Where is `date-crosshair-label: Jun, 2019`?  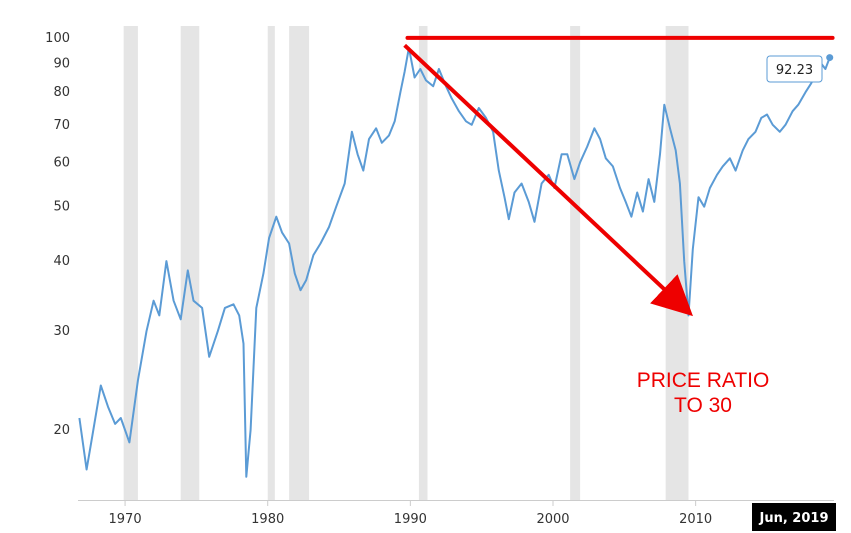
date-crosshair-label: Jun, 2019 is located at coordinates (794, 517).